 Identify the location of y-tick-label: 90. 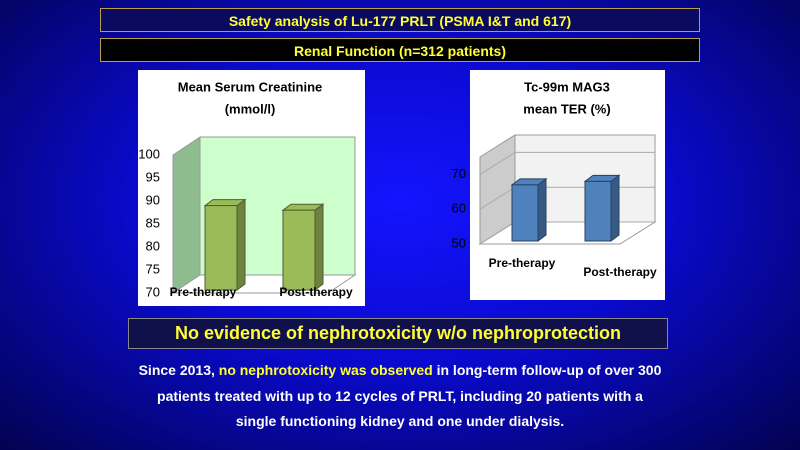
(153, 199).